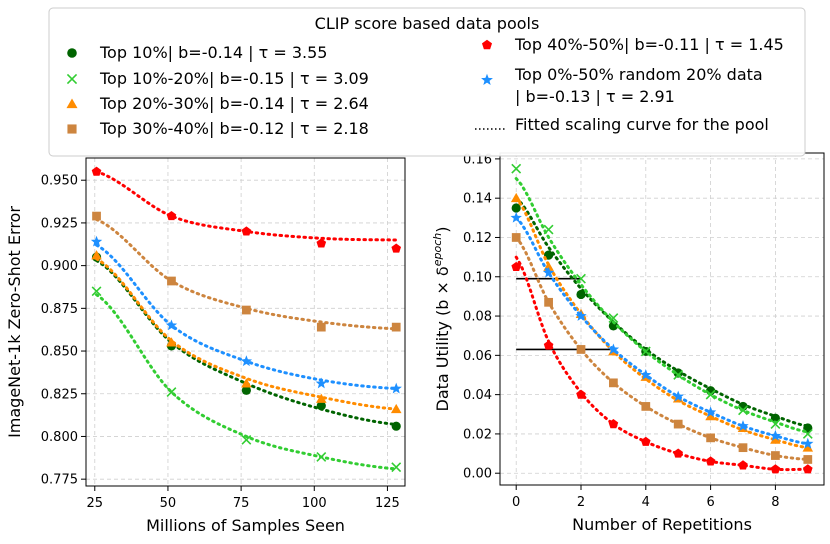  I want to click on right-xtick-label: 0, so click(516, 502).